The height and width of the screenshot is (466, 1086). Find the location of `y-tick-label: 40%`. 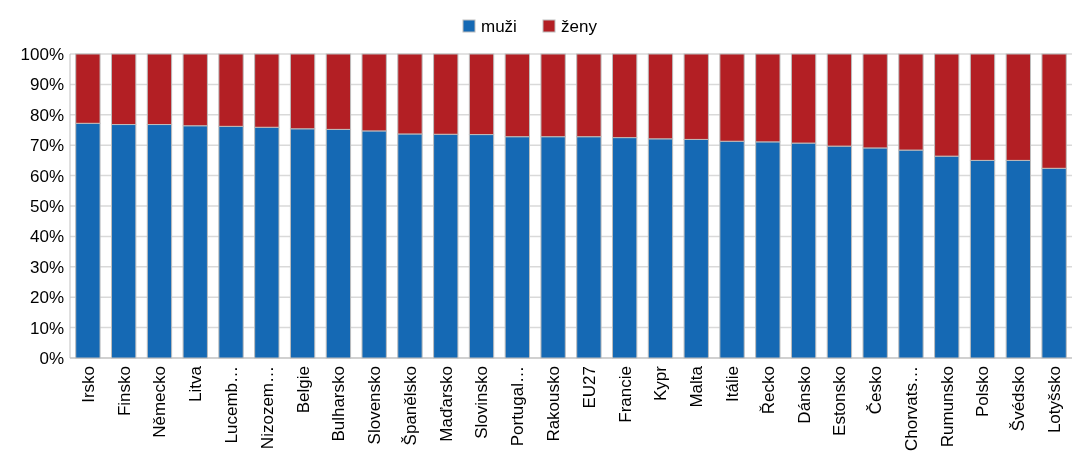

y-tick-label: 40% is located at coordinates (46, 237).